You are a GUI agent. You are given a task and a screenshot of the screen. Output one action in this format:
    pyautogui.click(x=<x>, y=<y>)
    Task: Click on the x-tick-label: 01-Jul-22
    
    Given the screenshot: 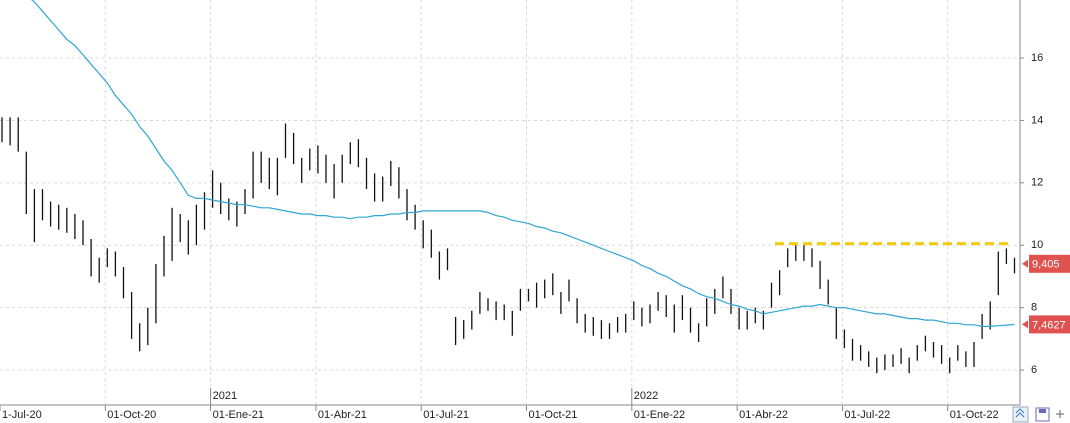 What is the action you would take?
    pyautogui.click(x=867, y=415)
    